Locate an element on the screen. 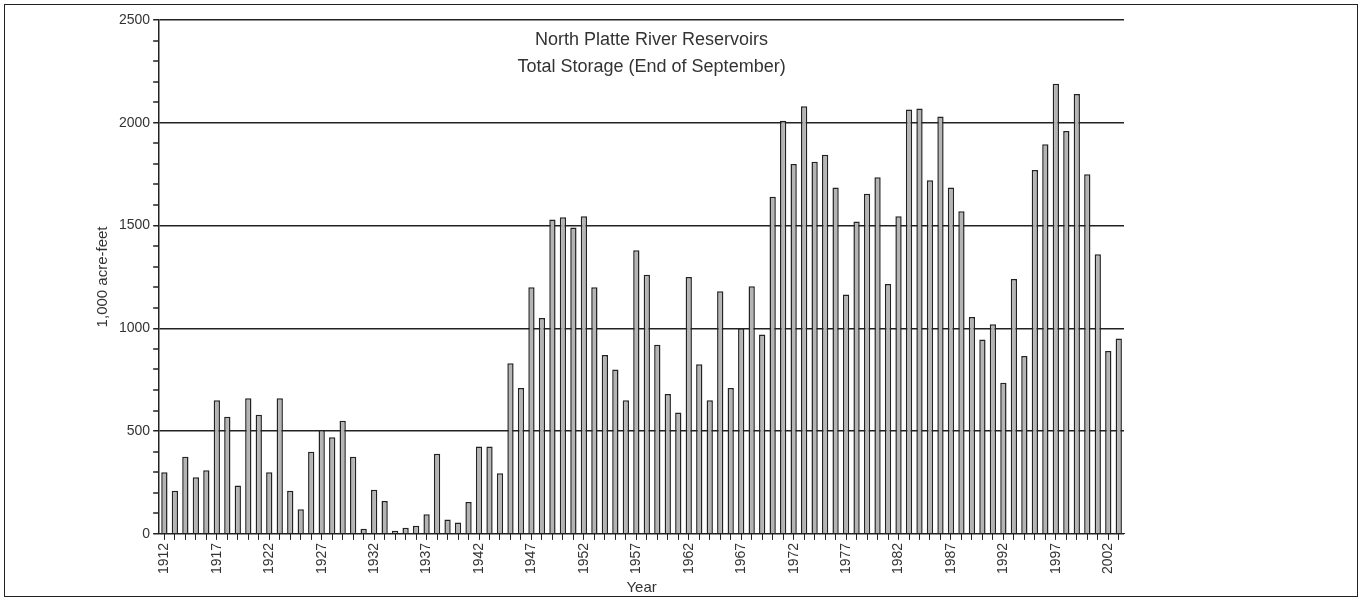  y-tick-label: 0 is located at coordinates (146, 532).